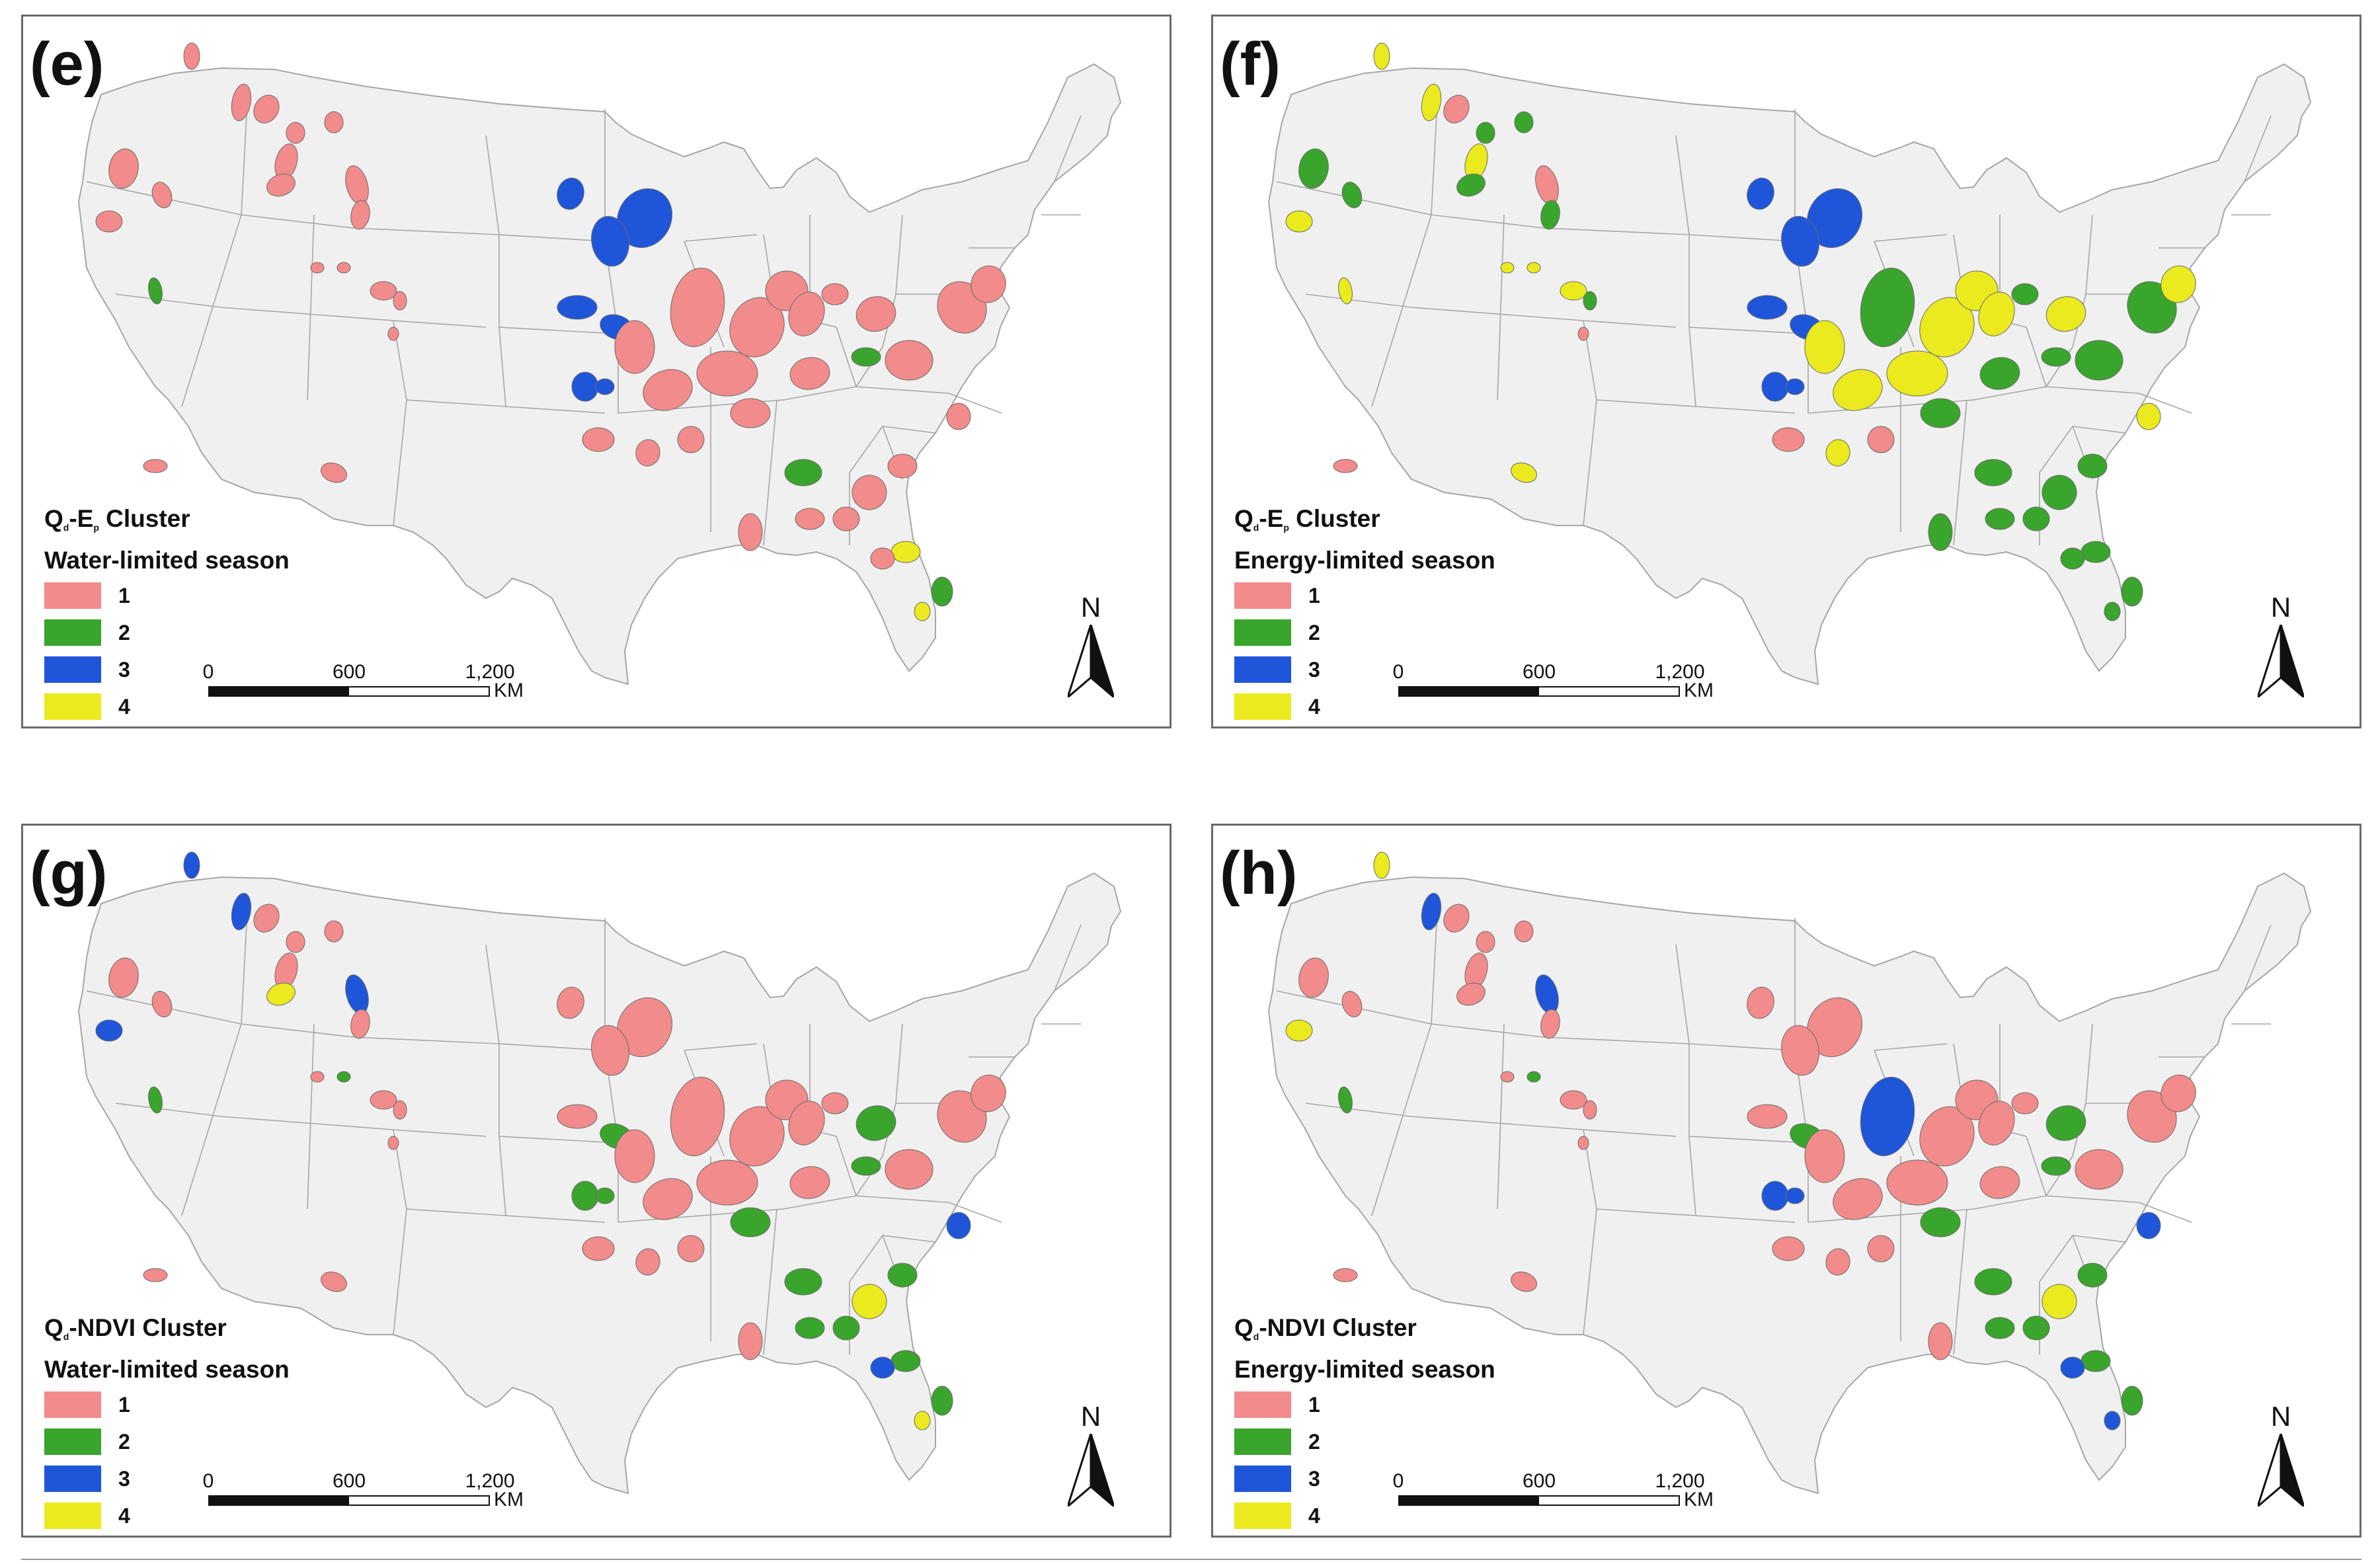 This screenshot has height=1564, width=2380. What do you see at coordinates (124, 595) in the screenshot?
I see `legend-number: 1` at bounding box center [124, 595].